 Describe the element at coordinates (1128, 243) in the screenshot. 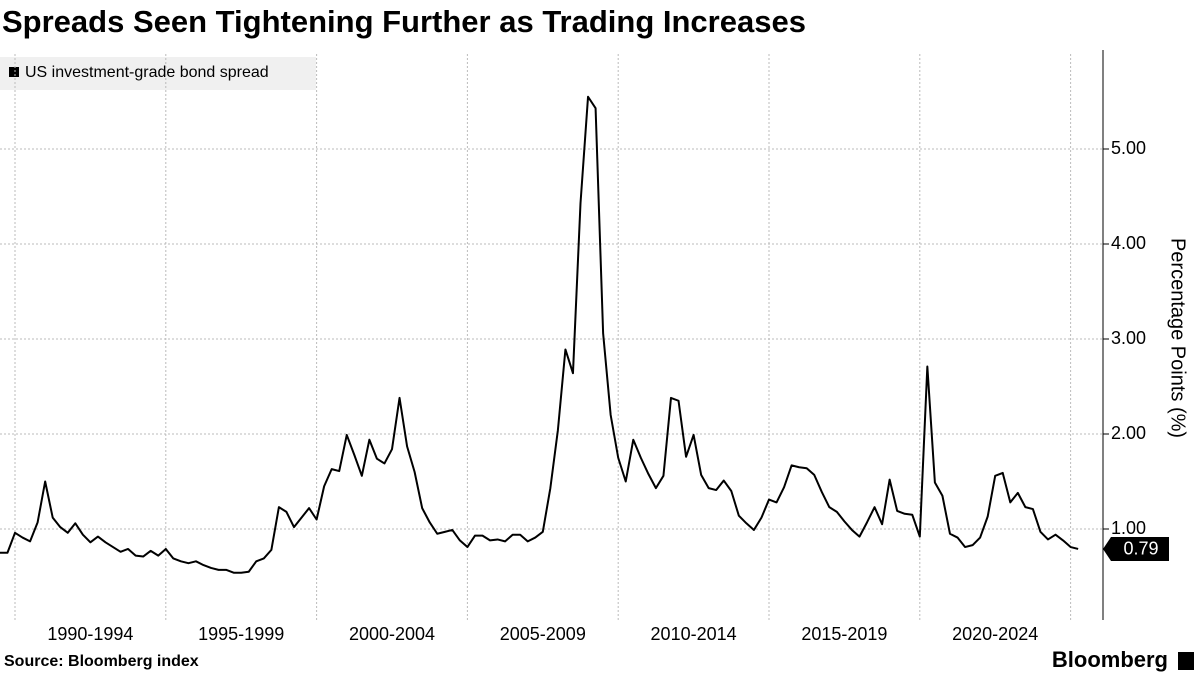

I see `y-tick-label: 4.00` at that location.